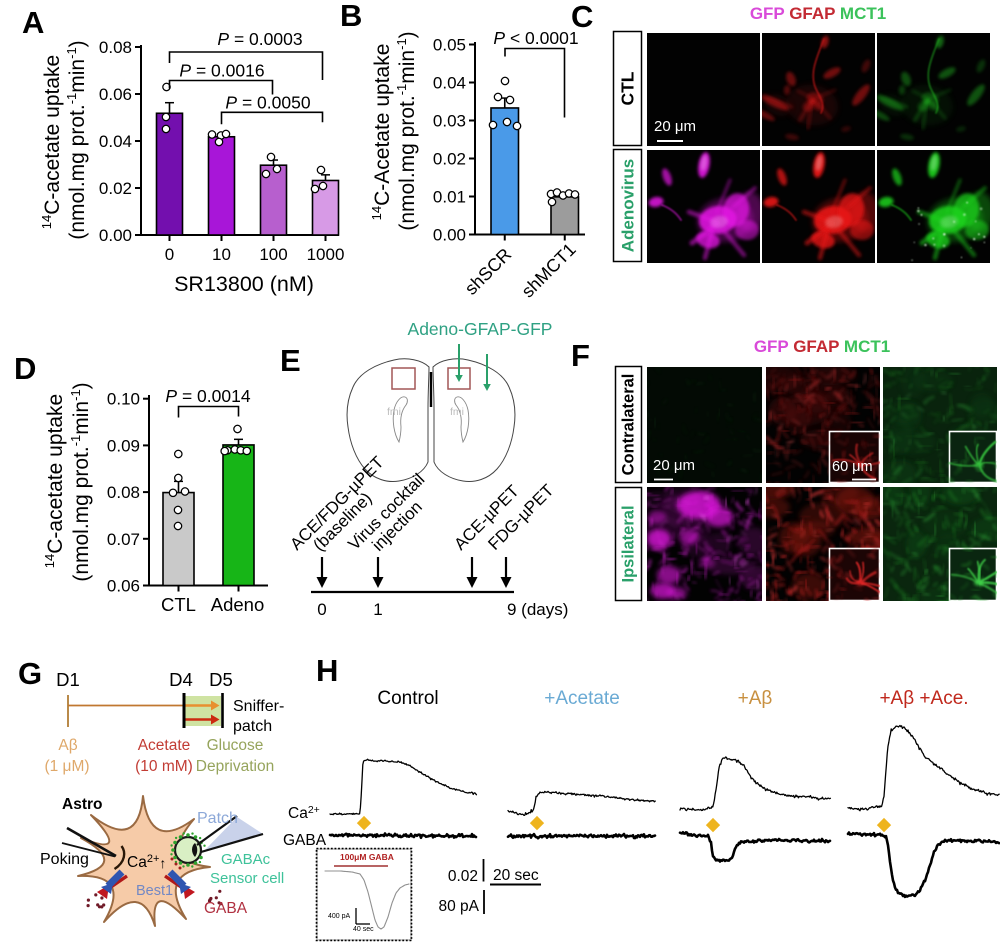  What do you see at coordinates (238, 604) in the screenshot?
I see `svg-text: Adeno` at bounding box center [238, 604].